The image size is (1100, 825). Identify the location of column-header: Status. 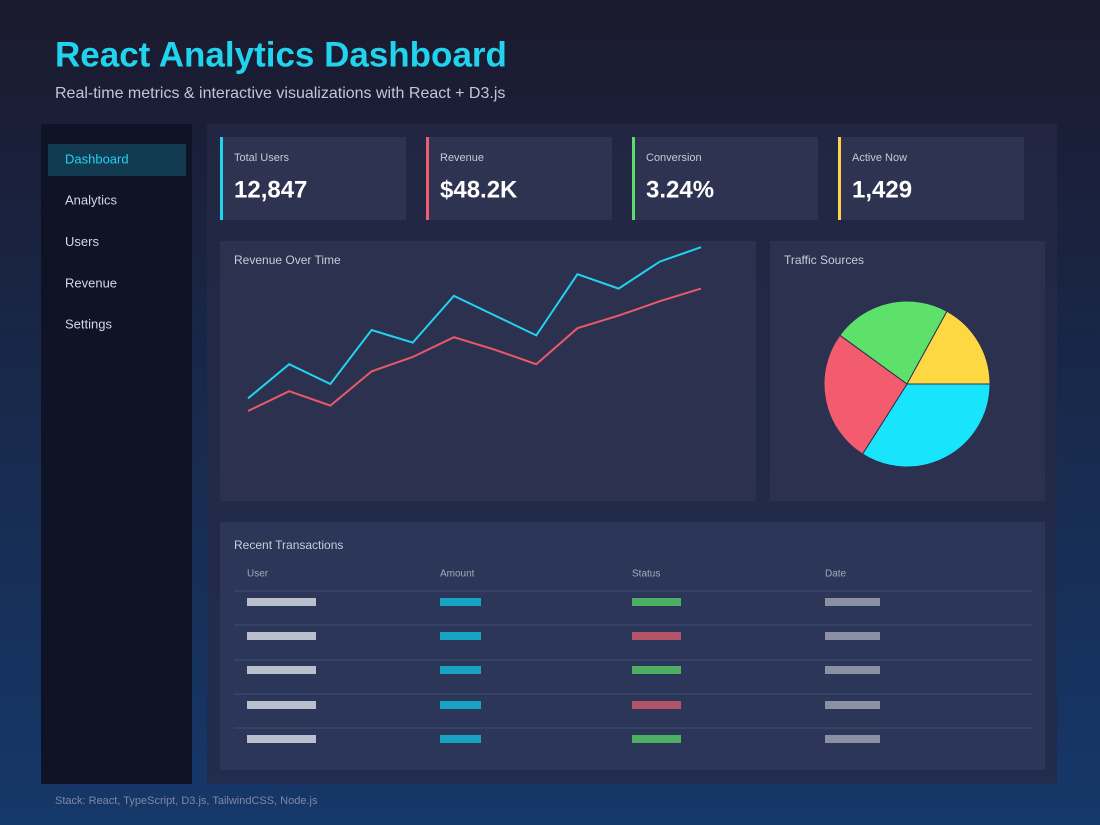
(646, 574).